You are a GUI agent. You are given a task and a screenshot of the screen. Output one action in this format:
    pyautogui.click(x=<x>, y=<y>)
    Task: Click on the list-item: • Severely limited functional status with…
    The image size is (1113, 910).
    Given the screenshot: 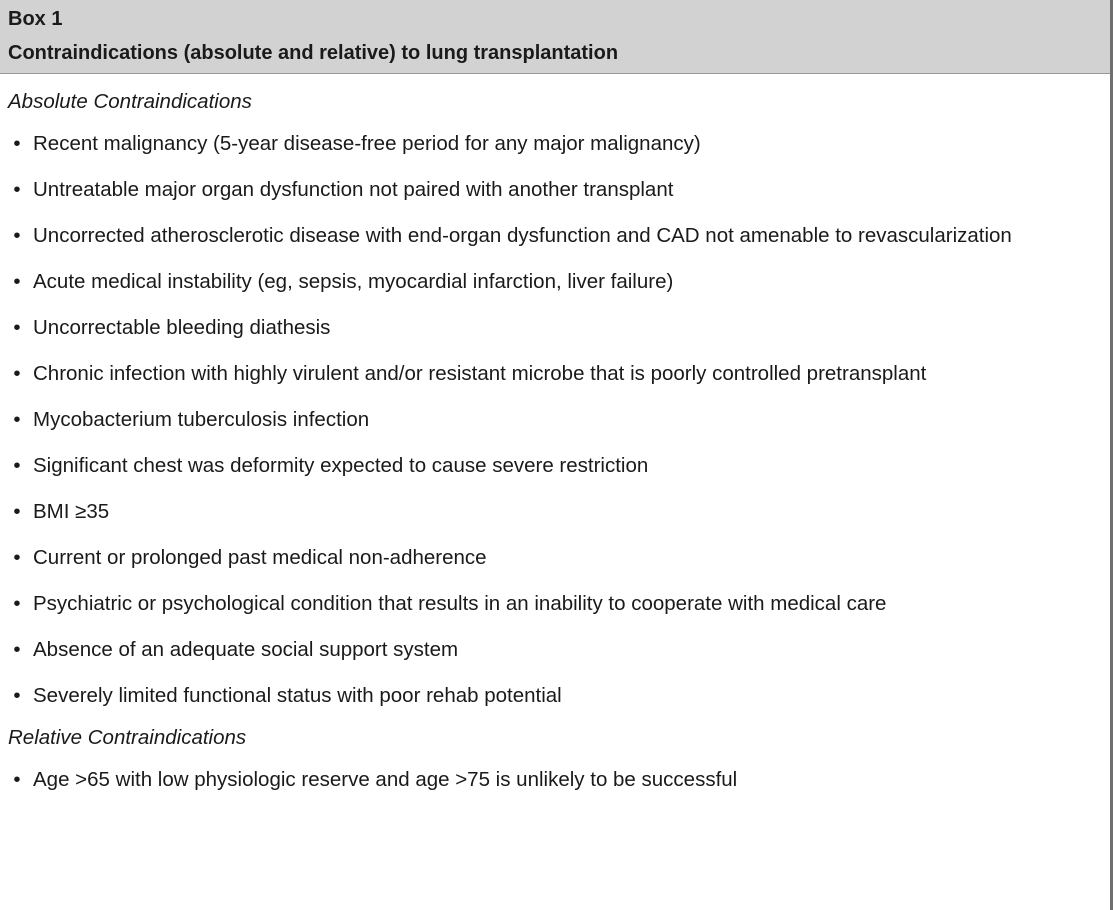 What is the action you would take?
    pyautogui.click(x=549, y=696)
    